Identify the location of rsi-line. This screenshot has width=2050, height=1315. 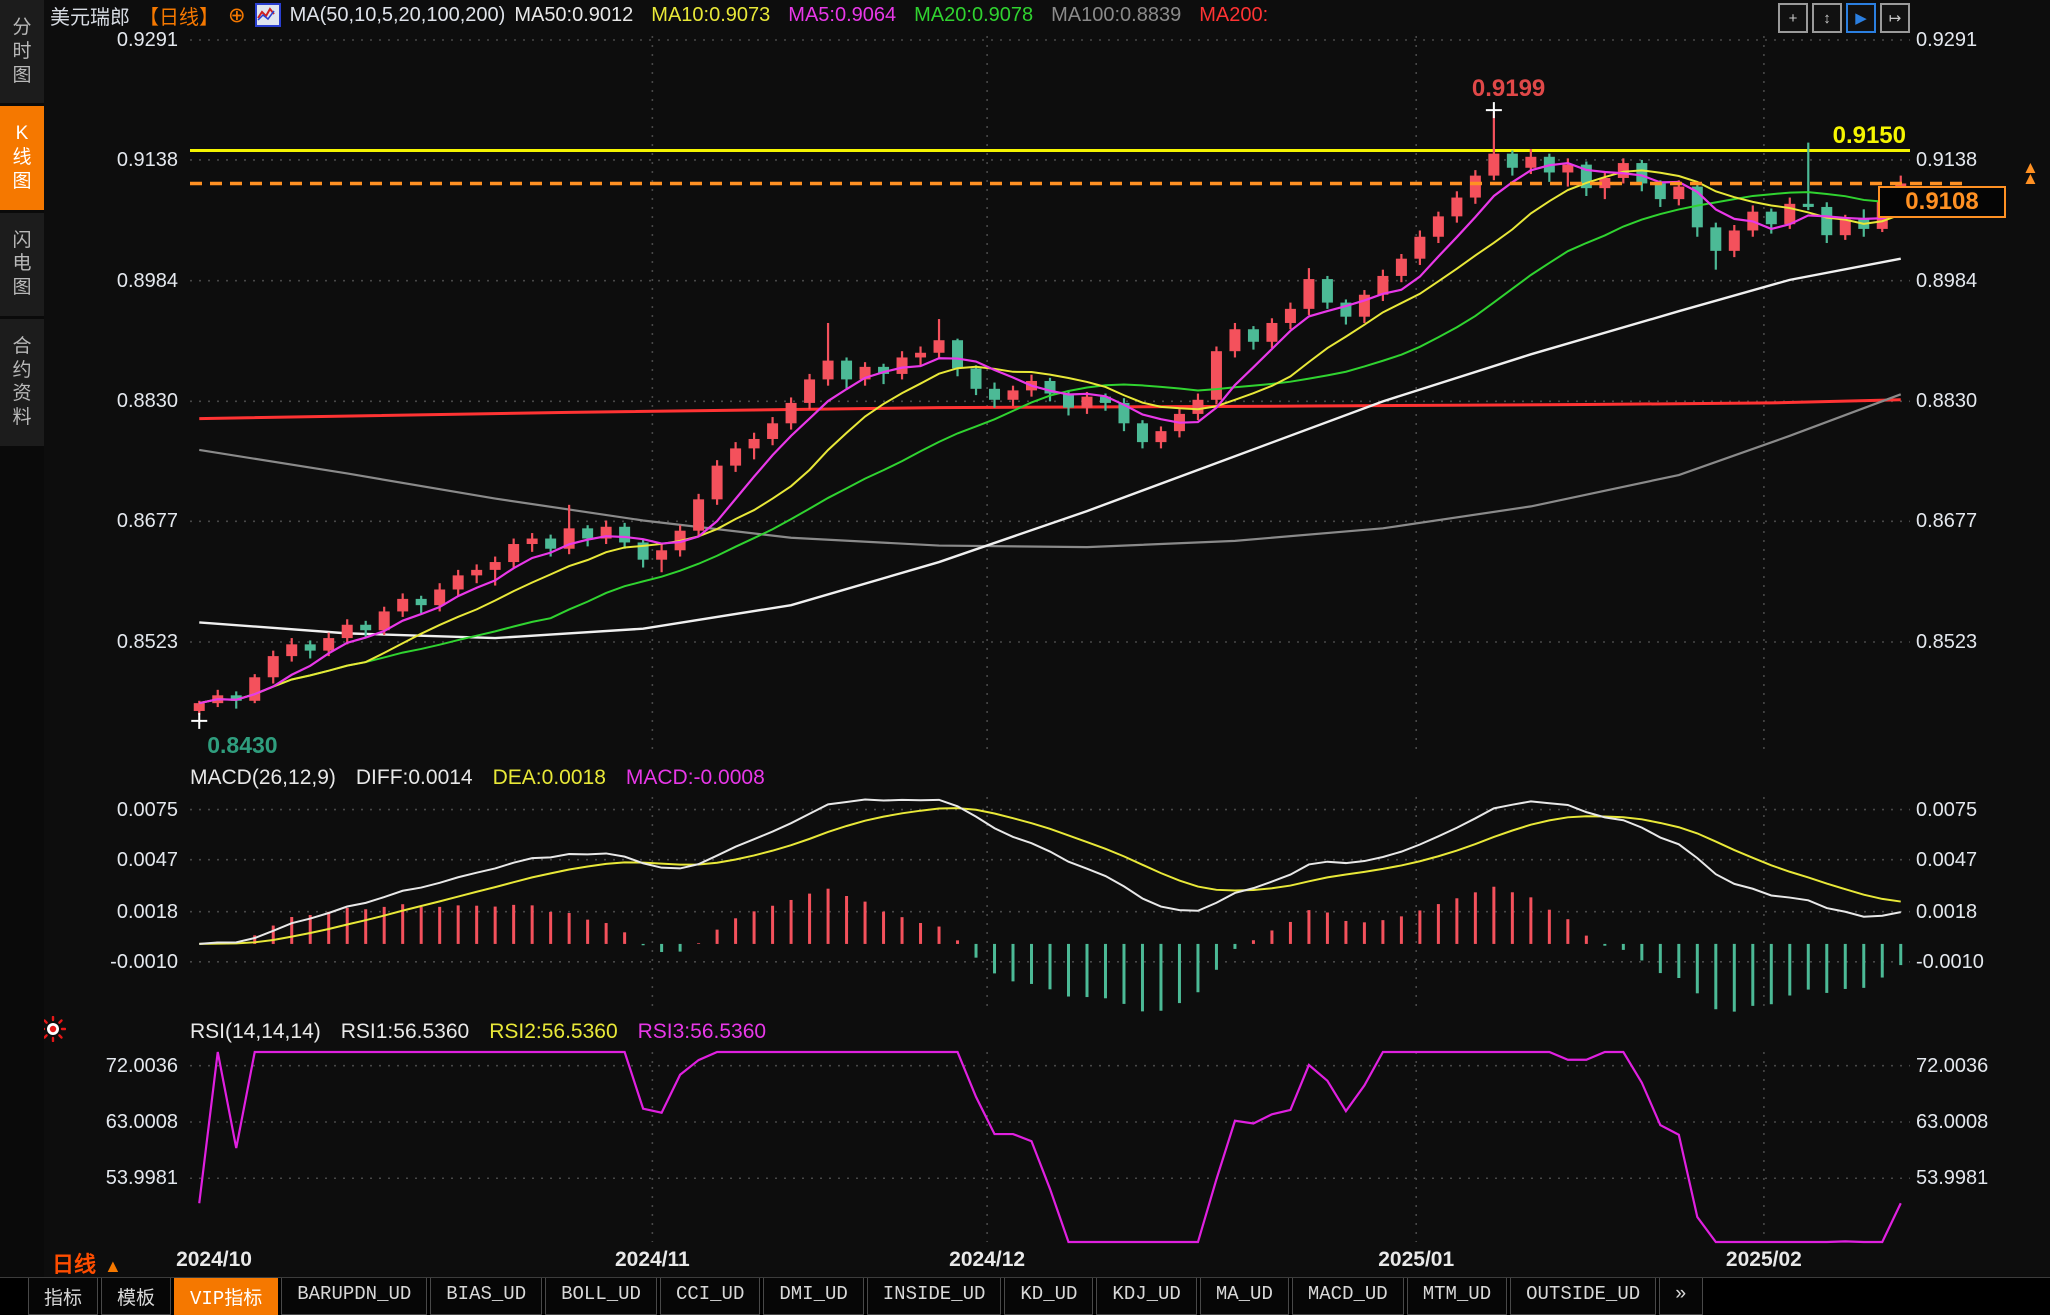
(1050, 1147).